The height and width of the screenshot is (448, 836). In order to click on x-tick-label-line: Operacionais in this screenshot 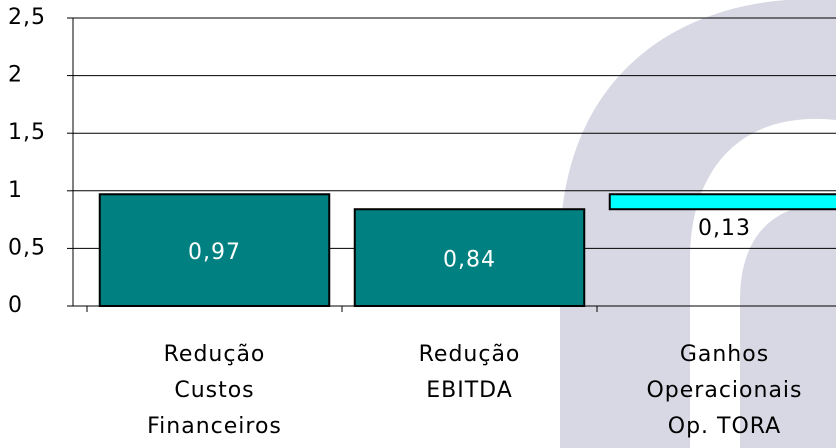, I will do `click(724, 390)`.